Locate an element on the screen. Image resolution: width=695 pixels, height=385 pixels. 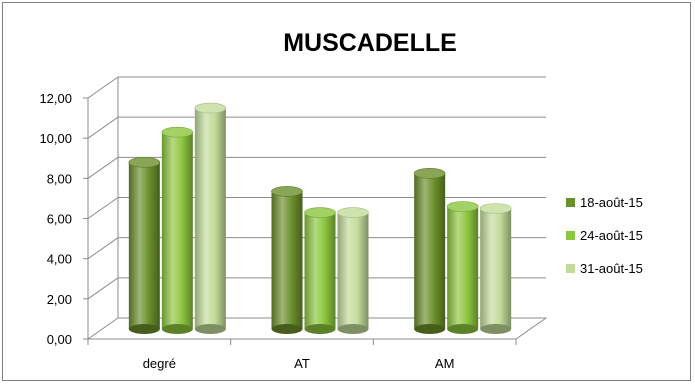
y-tick-labels: 0,00 2,00 4,00 6,00 8,00 10,00 12,00 is located at coordinates (55, 219).